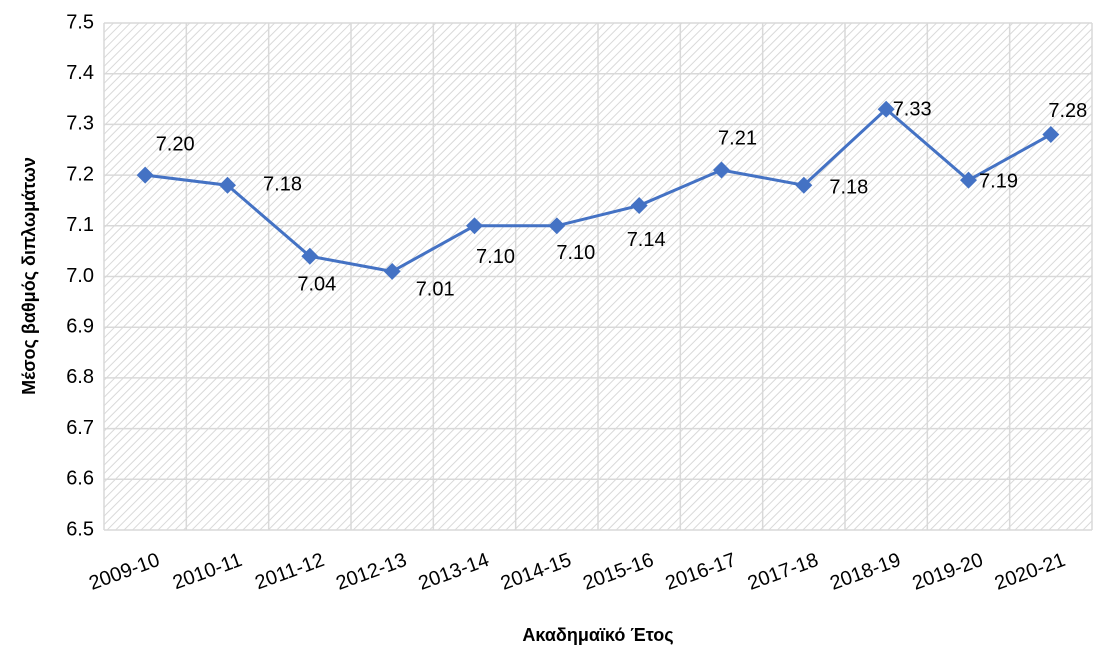 This screenshot has height=656, width=1097. Describe the element at coordinates (435, 290) in the screenshot. I see `data-label: 7.01` at that location.